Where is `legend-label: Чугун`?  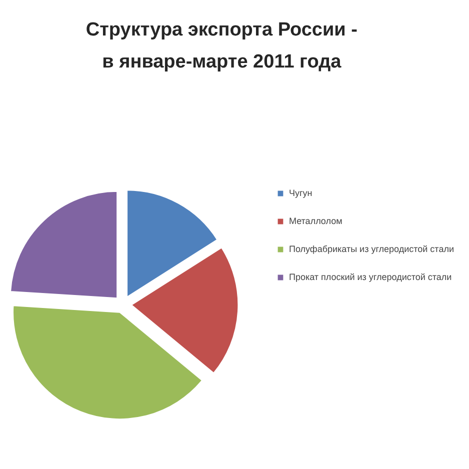
legend-label: Чугун is located at coordinates (300, 193).